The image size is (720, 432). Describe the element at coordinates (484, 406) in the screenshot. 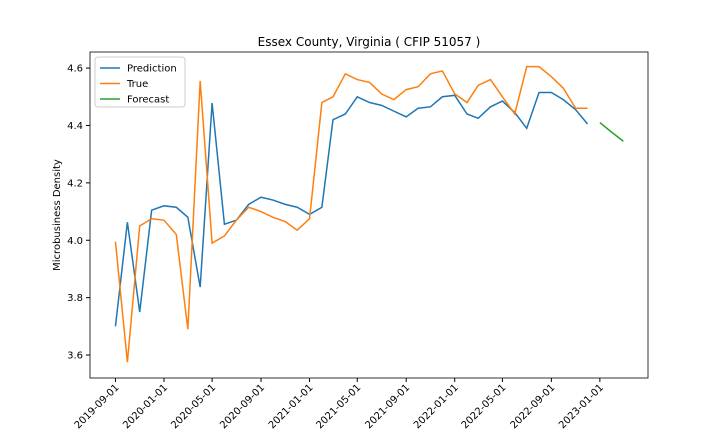

I see `x-tick-label: 2022-05-01` at that location.